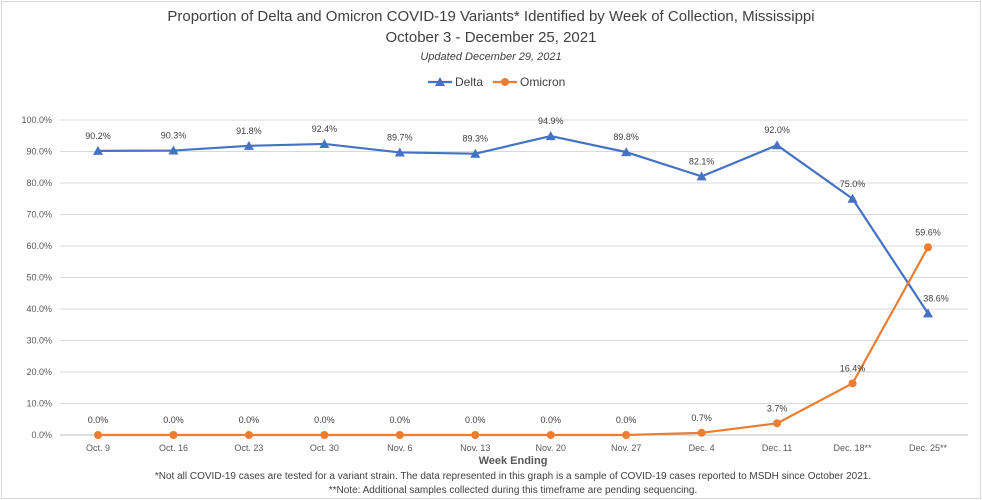 This screenshot has height=500, width=982. I want to click on x-tick-label: Dec. 25**, so click(928, 448).